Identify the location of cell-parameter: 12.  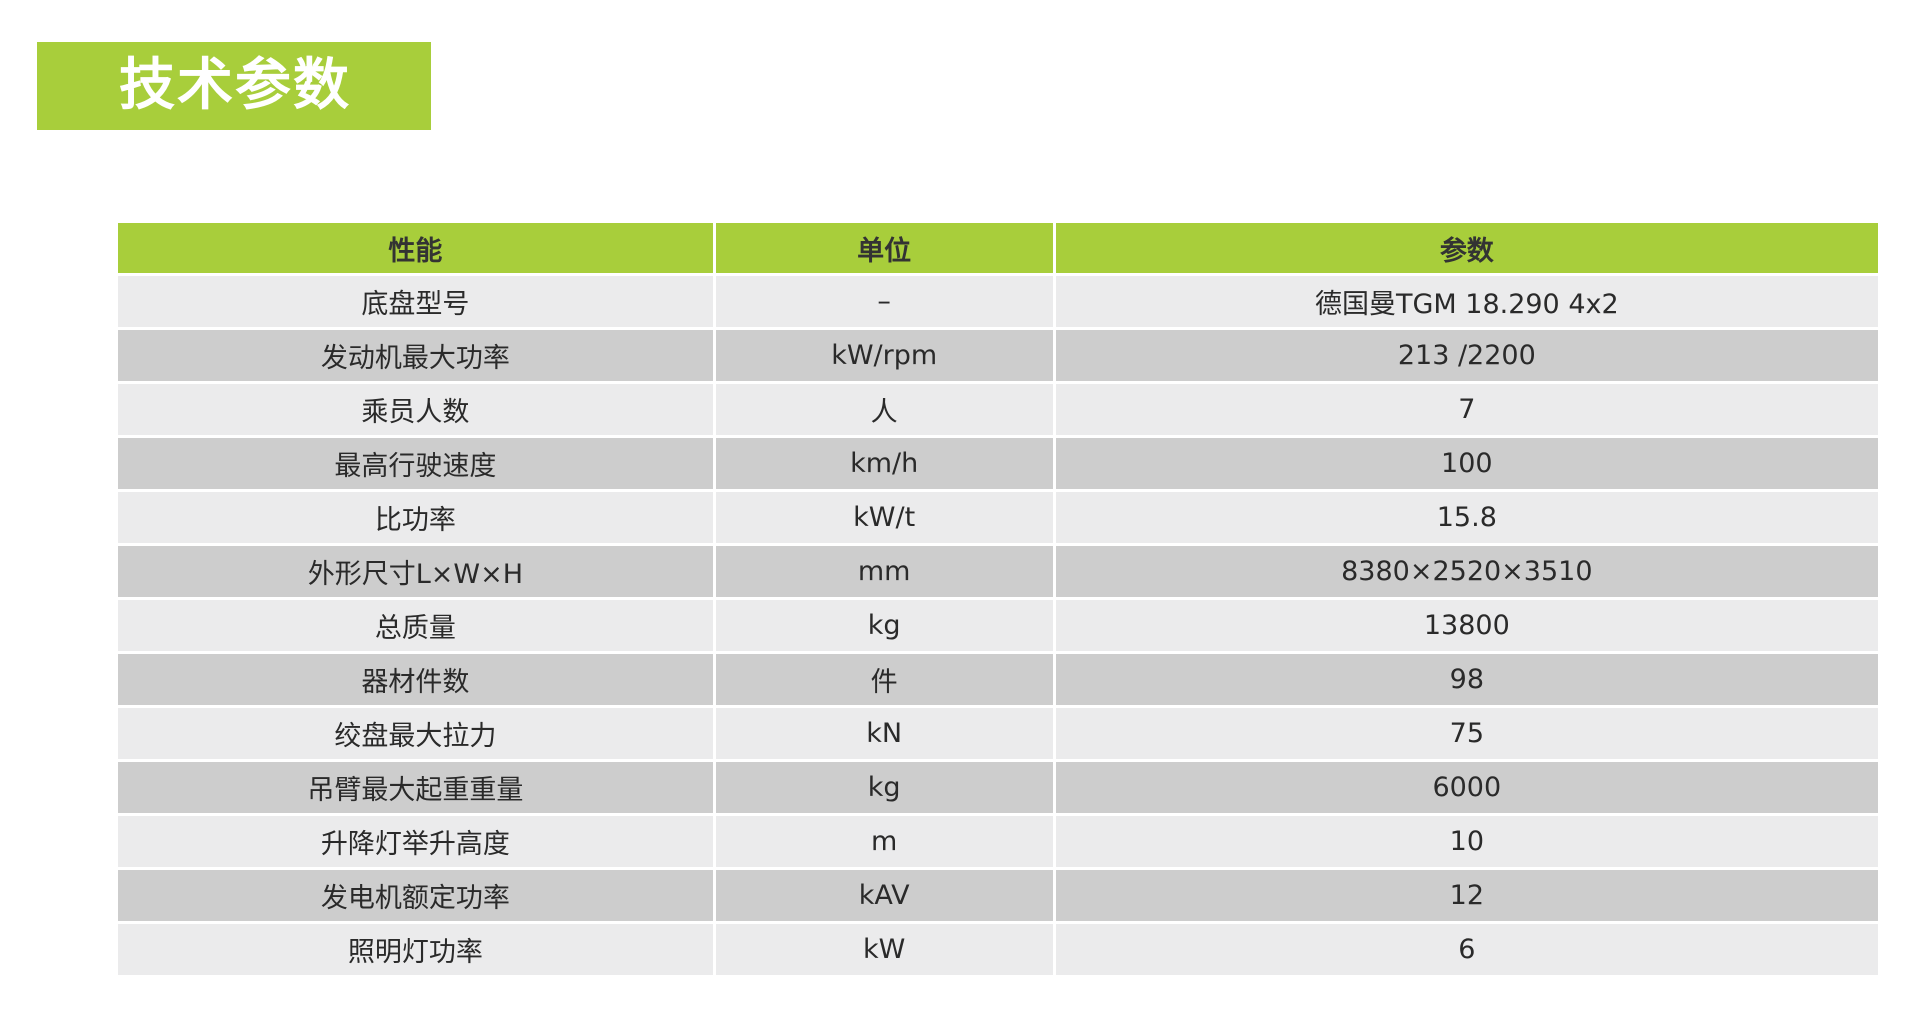
(1466, 895).